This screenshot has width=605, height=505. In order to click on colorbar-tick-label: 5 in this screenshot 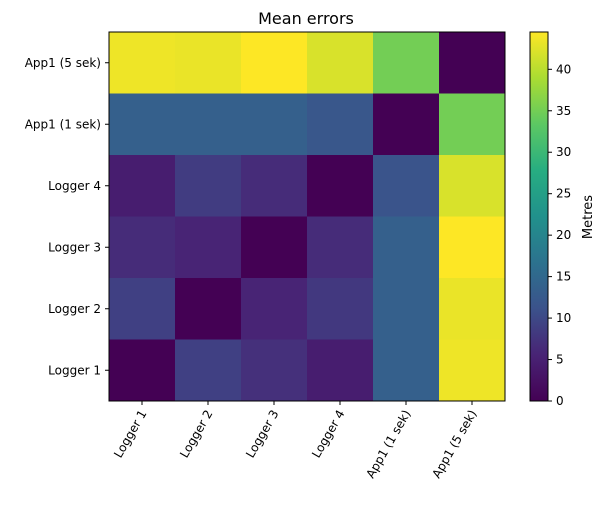, I will do `click(560, 360)`.